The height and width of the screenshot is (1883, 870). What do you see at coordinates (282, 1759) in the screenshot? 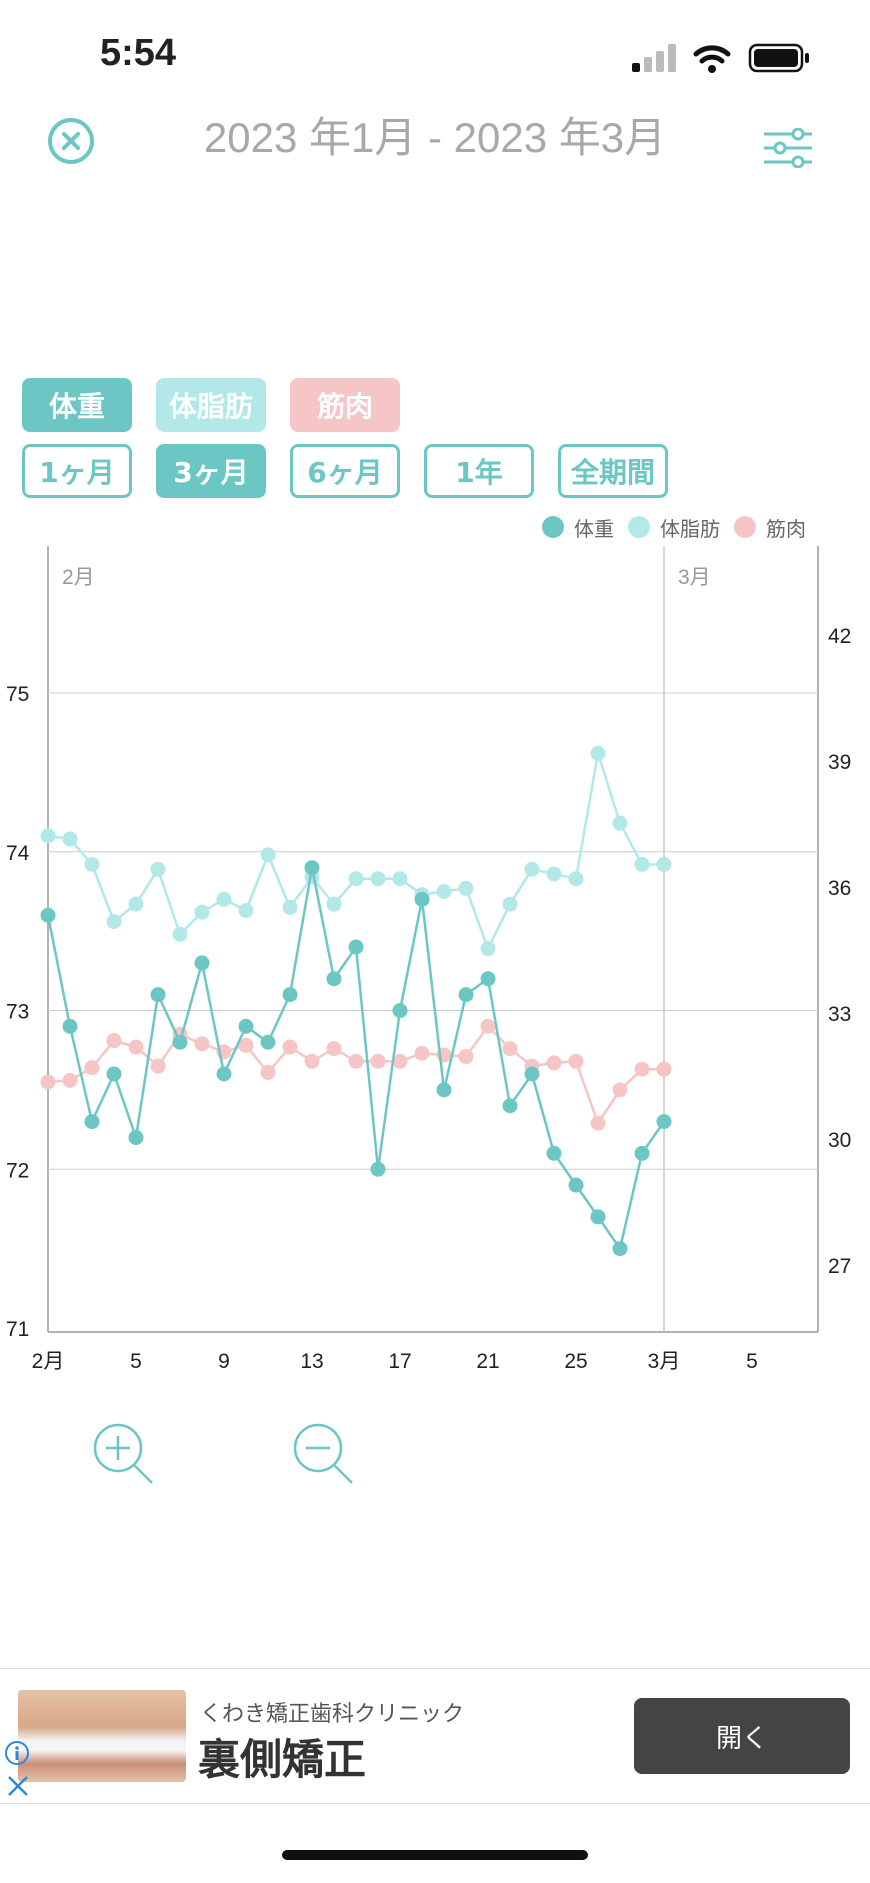
I see `ad-title: 裏側矯正` at bounding box center [282, 1759].